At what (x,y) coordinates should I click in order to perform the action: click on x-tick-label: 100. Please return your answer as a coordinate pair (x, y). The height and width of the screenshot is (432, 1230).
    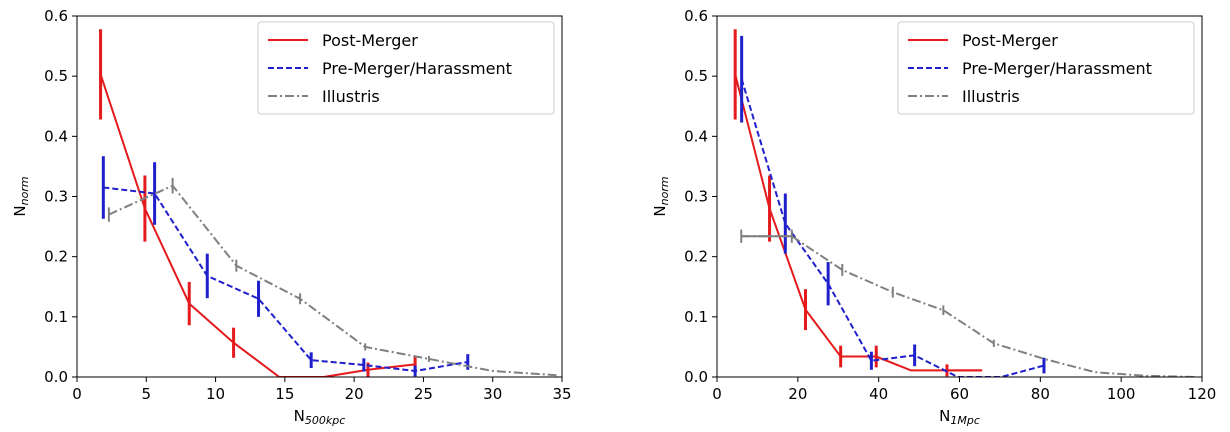
    Looking at the image, I should click on (1121, 394).